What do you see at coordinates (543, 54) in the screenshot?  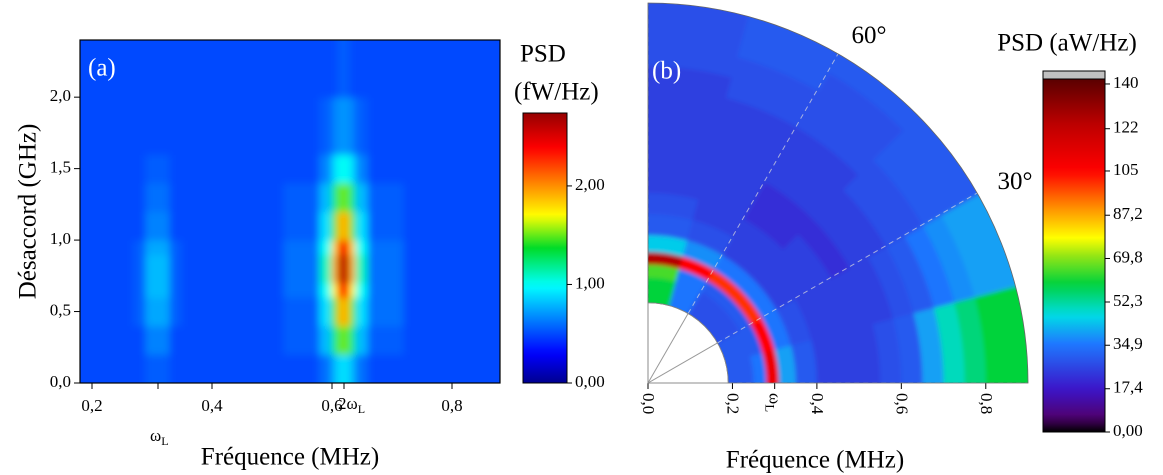 I see `colorbar-title: PSD` at bounding box center [543, 54].